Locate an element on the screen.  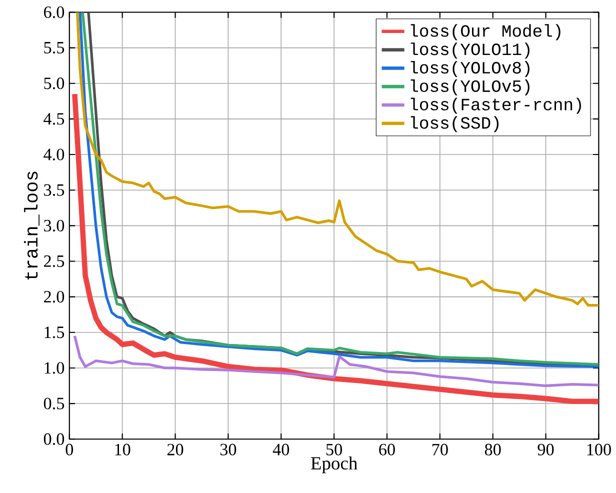
y-tick-label: 2.0 is located at coordinates (54, 297).